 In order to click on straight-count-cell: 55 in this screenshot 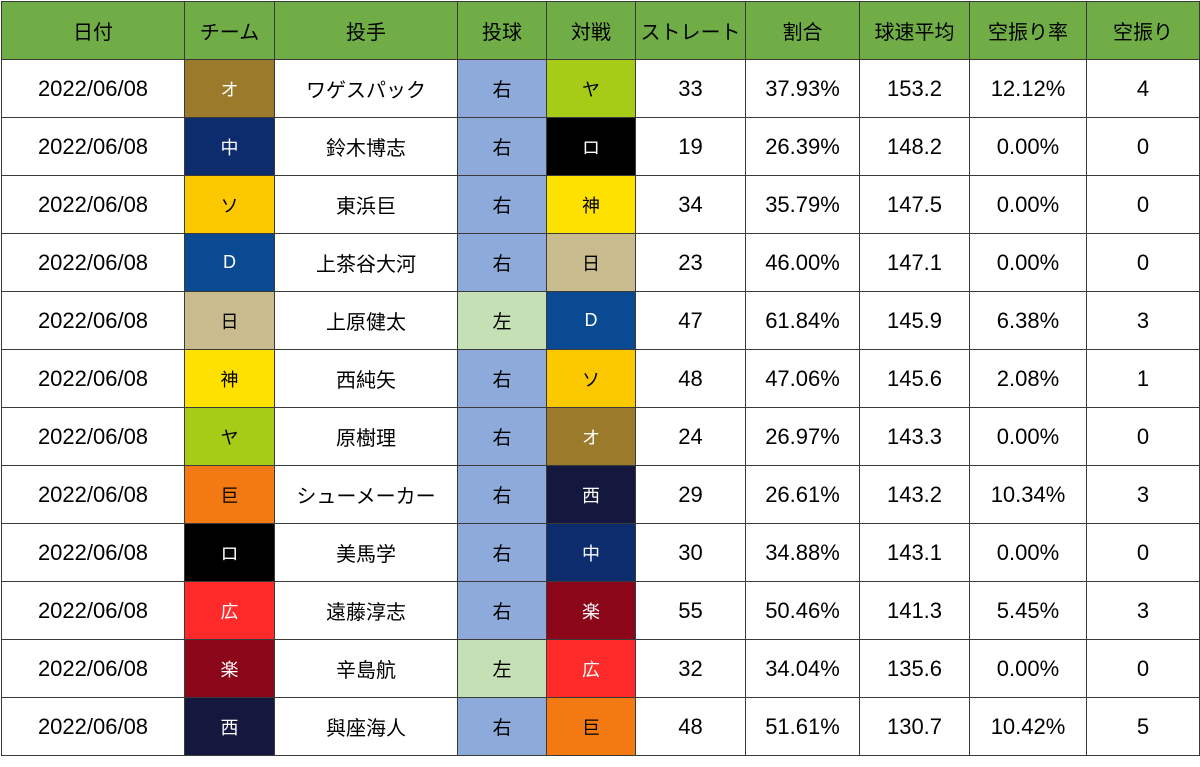, I will do `click(690, 610)`.